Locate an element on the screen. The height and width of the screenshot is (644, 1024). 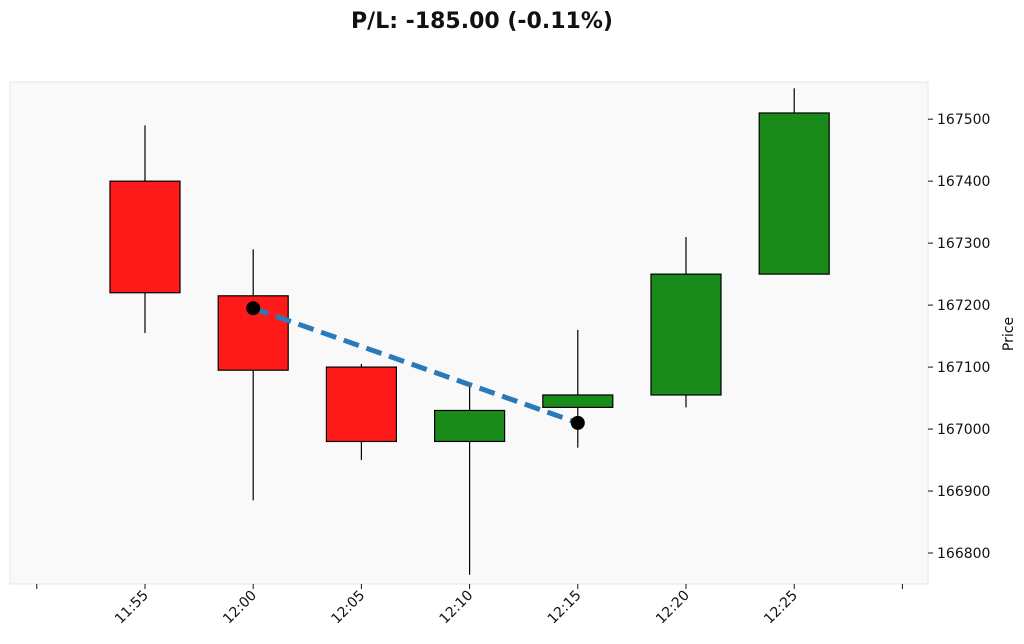
x-tick-label: 11:55 is located at coordinates (132, 608).